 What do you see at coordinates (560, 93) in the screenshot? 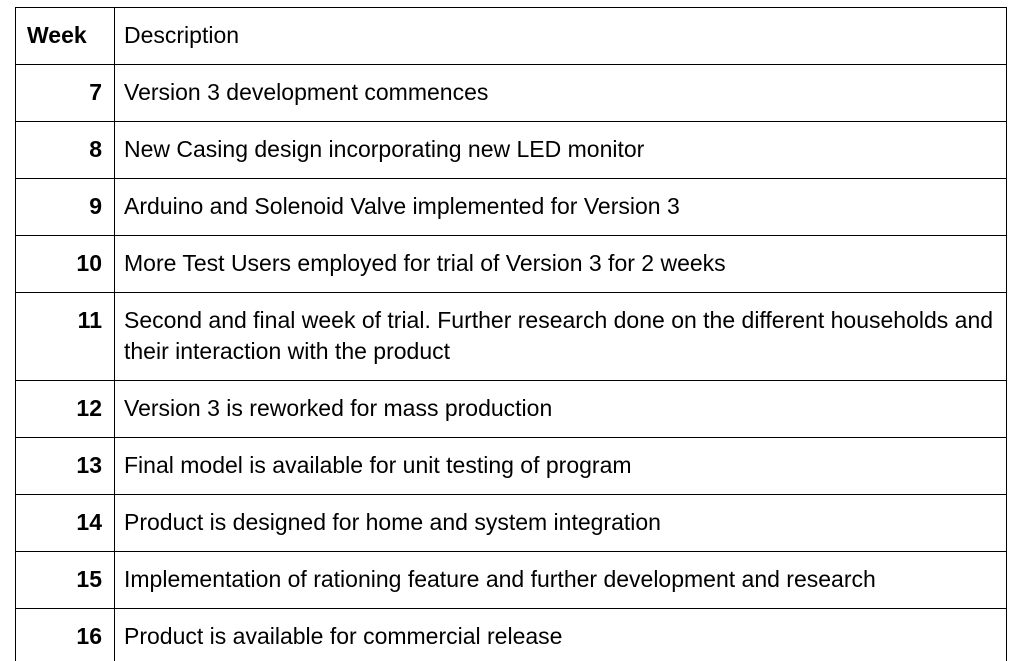
I see `description-cell: Version 3 development commences` at bounding box center [560, 93].